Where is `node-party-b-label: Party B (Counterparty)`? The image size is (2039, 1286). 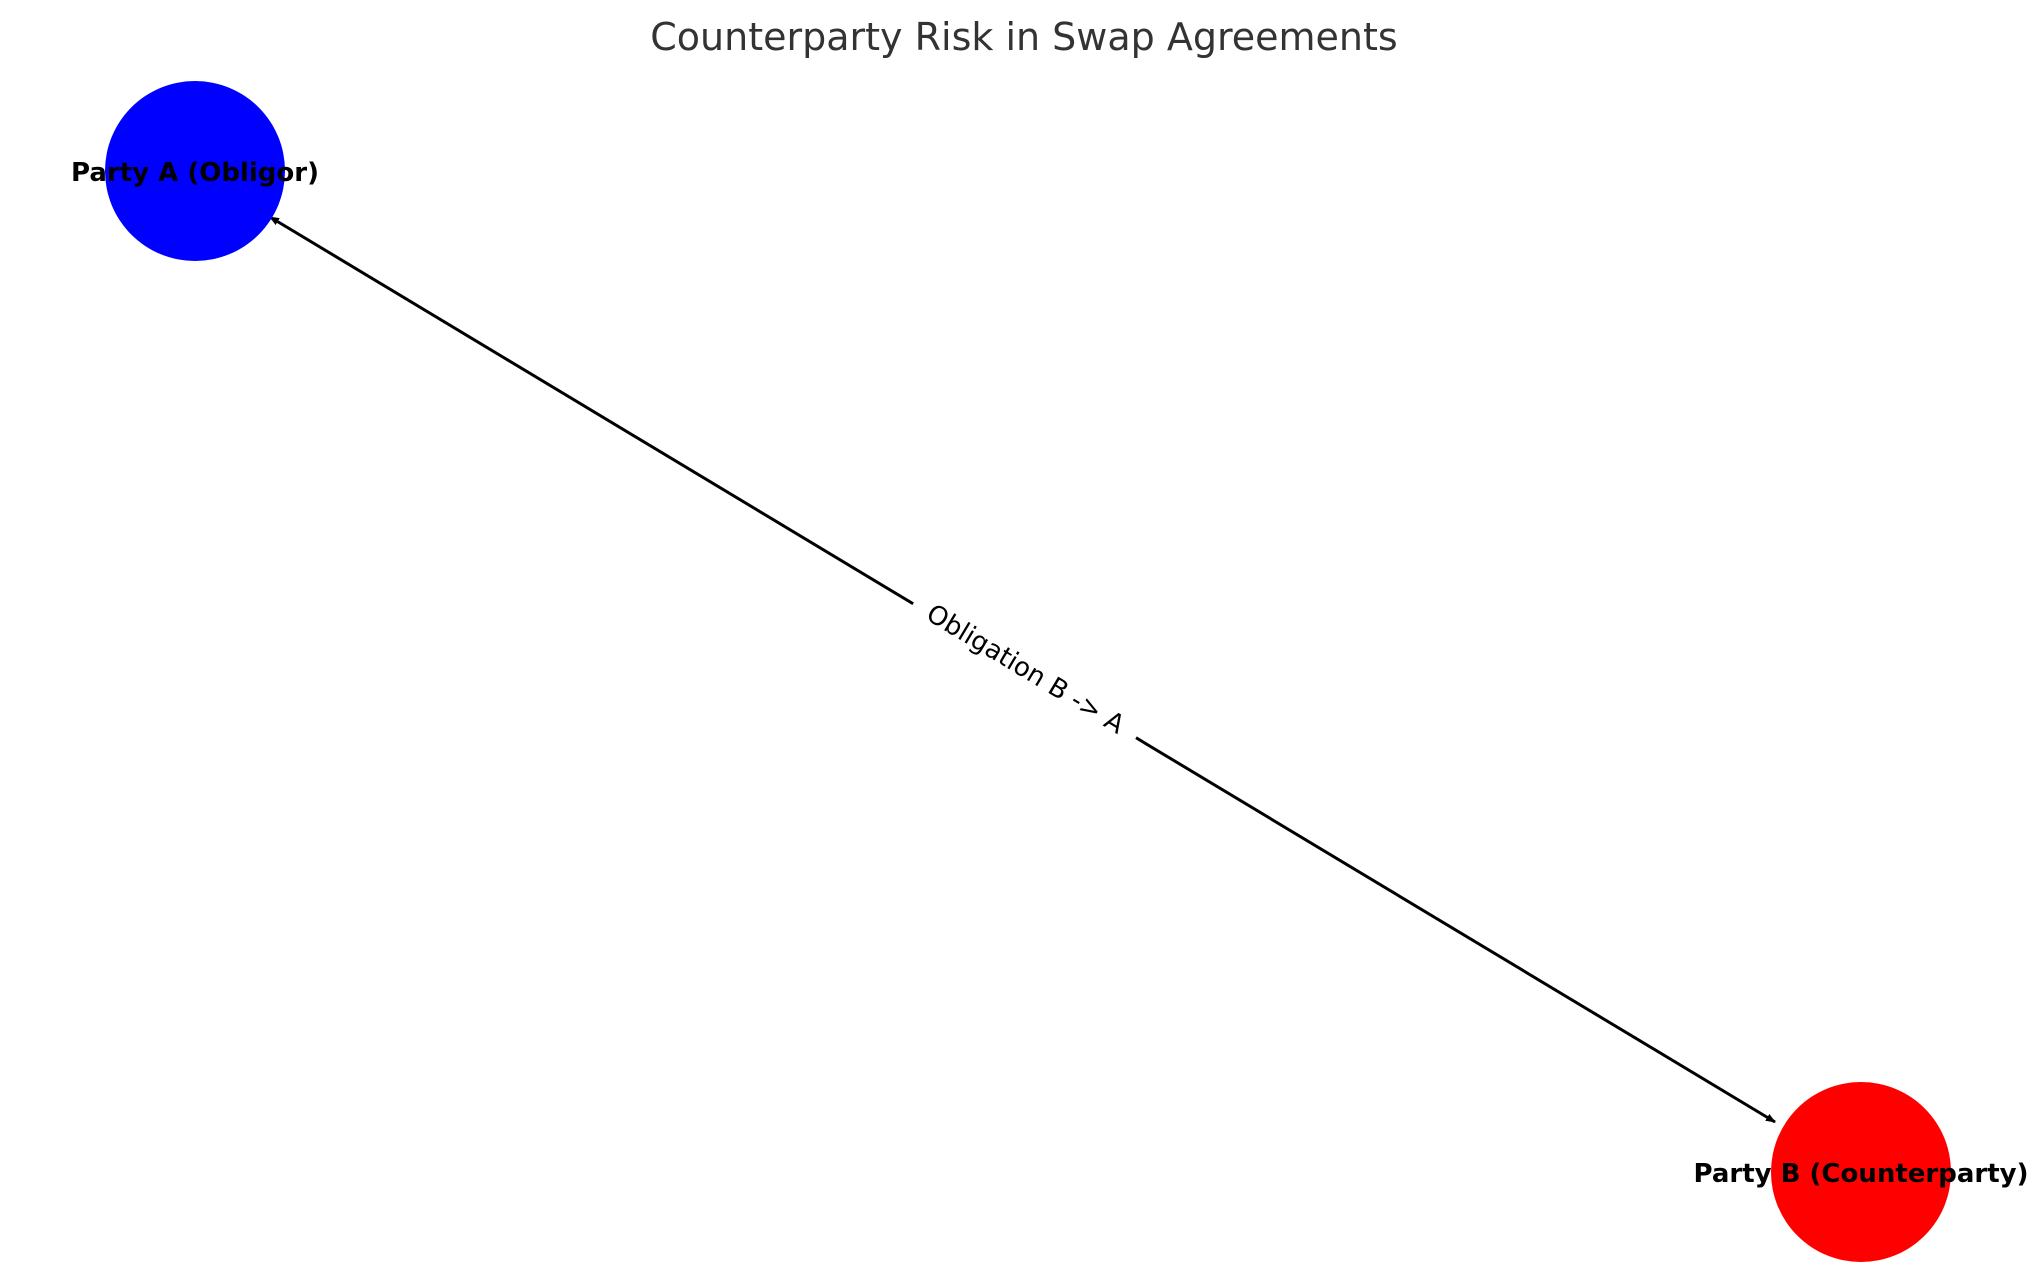
node-party-b-label: Party B (Counterparty) is located at coordinates (1861, 1174).